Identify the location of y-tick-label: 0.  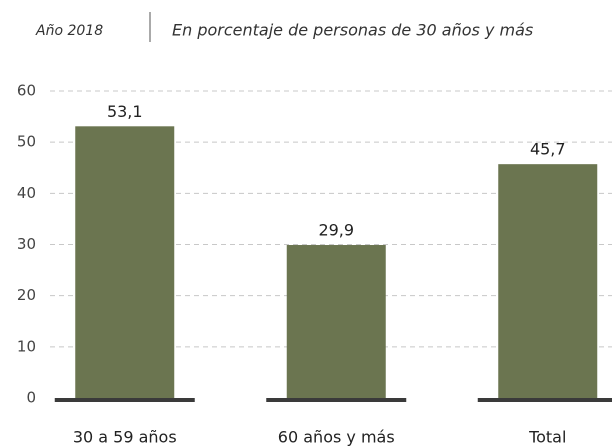
(31, 398).